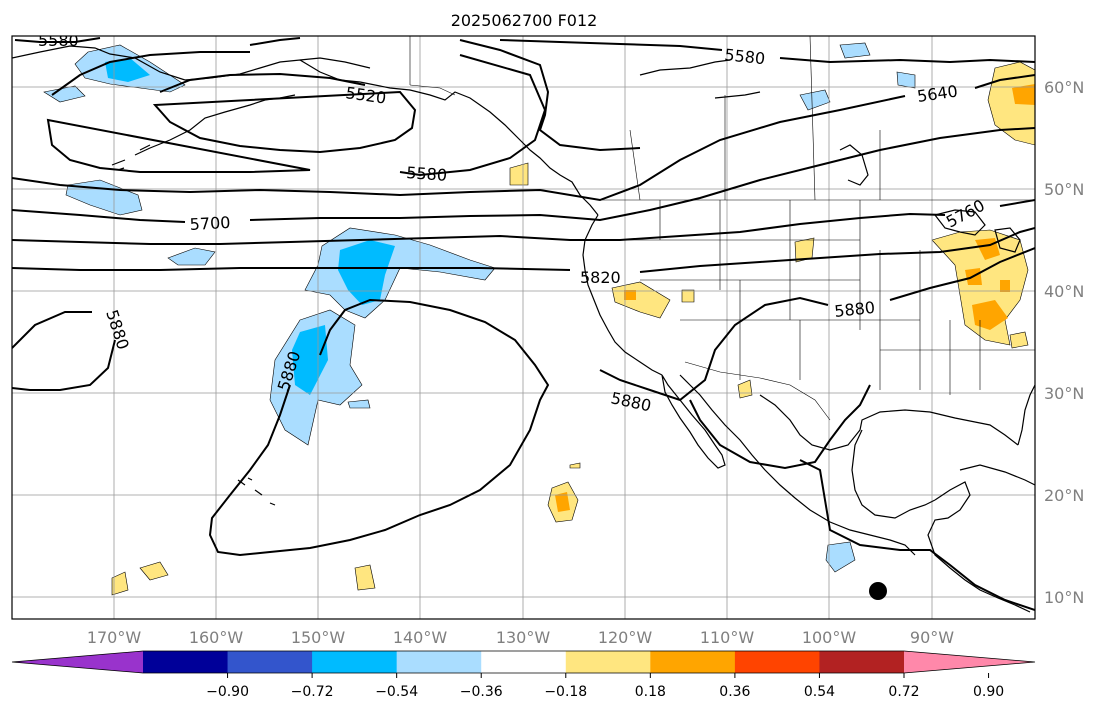 The width and height of the screenshot is (1105, 712). What do you see at coordinates (878, 591) in the screenshot?
I see `storm-marker-dot` at bounding box center [878, 591].